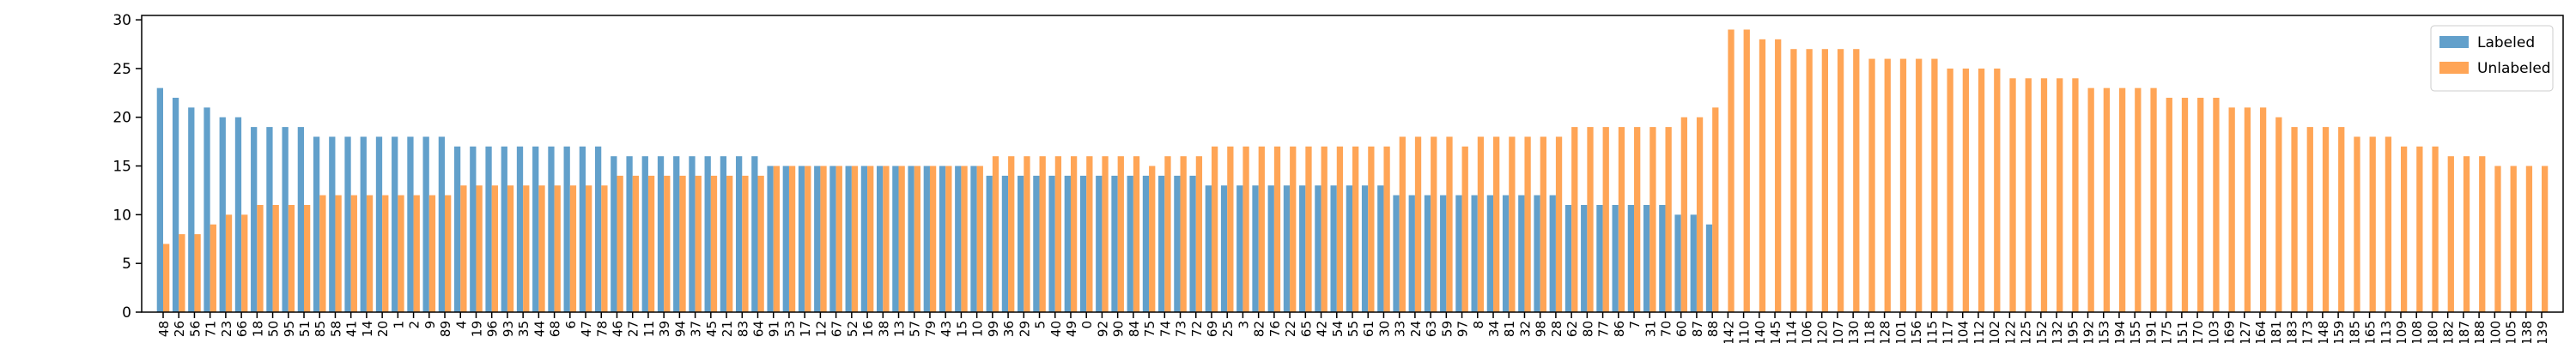  I want to click on x-tick-label: 194, so click(2120, 332).